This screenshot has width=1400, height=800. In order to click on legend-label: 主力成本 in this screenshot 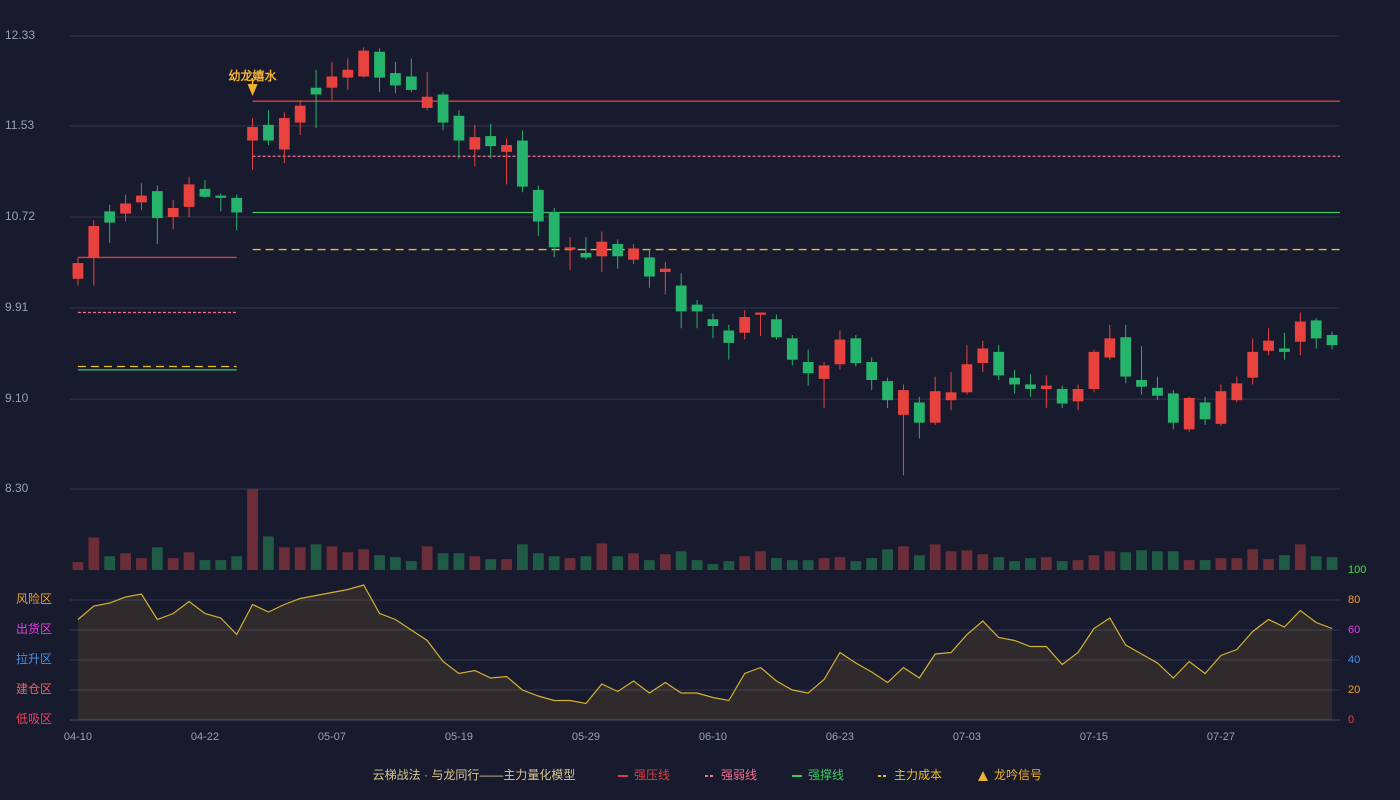, I will do `click(918, 775)`.